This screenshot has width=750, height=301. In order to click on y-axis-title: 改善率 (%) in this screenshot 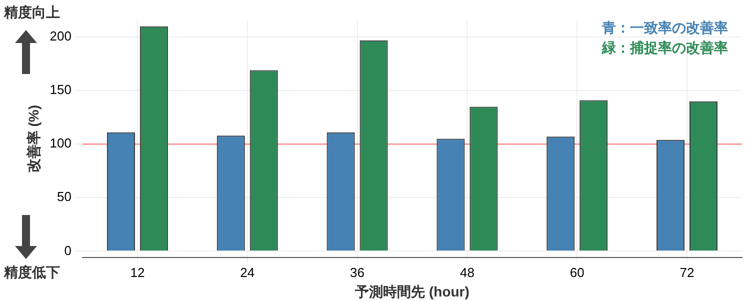, I will do `click(33, 138)`.